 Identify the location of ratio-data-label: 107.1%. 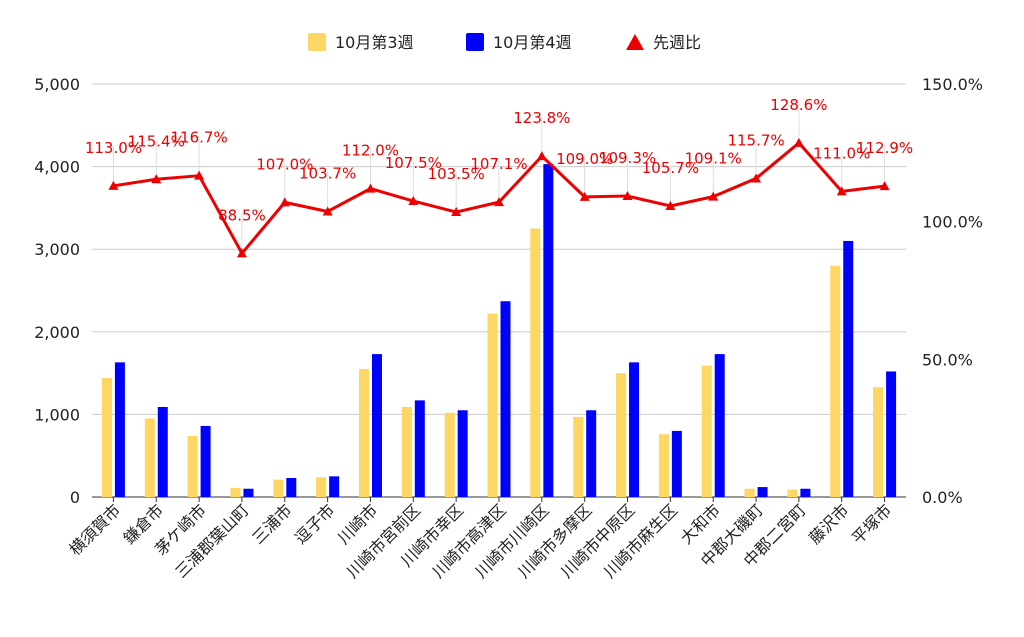
(498, 164).